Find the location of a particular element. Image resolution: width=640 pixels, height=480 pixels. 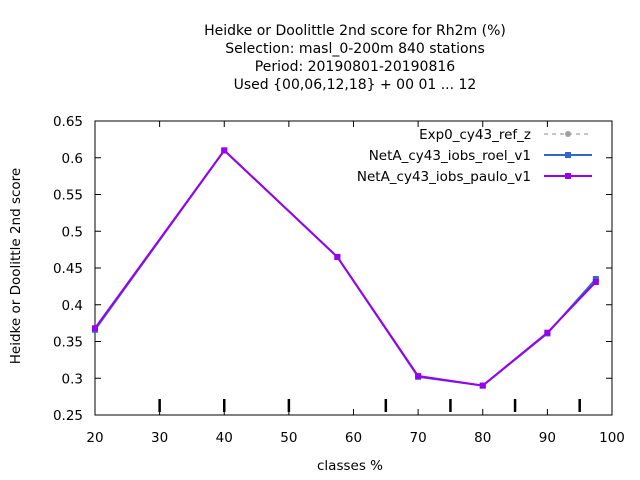

legend-label: NetA_cy43_iobs_paulo_v1 is located at coordinates (444, 177).